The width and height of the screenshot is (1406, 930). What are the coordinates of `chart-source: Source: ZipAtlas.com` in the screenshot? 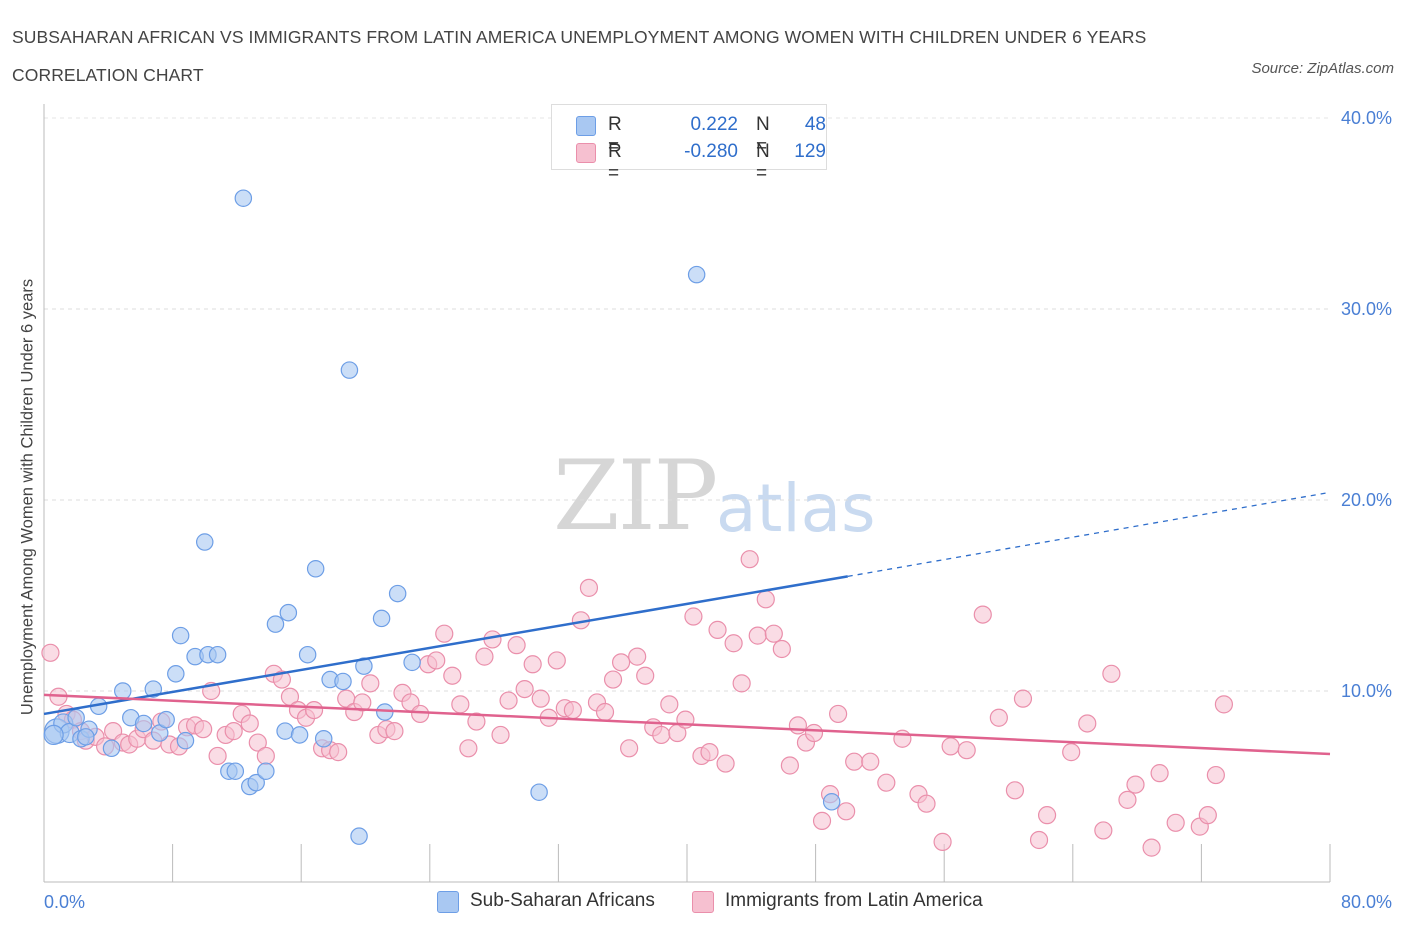 It's located at (1322, 68).